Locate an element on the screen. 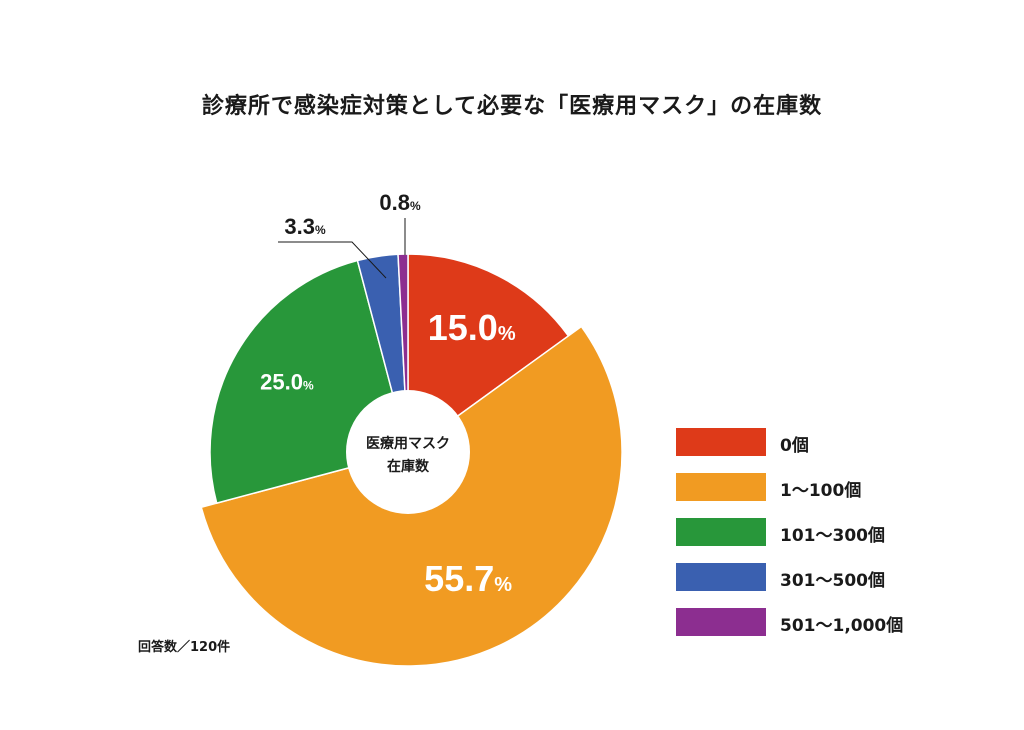  footnote: 回答数／120件 is located at coordinates (184, 647).